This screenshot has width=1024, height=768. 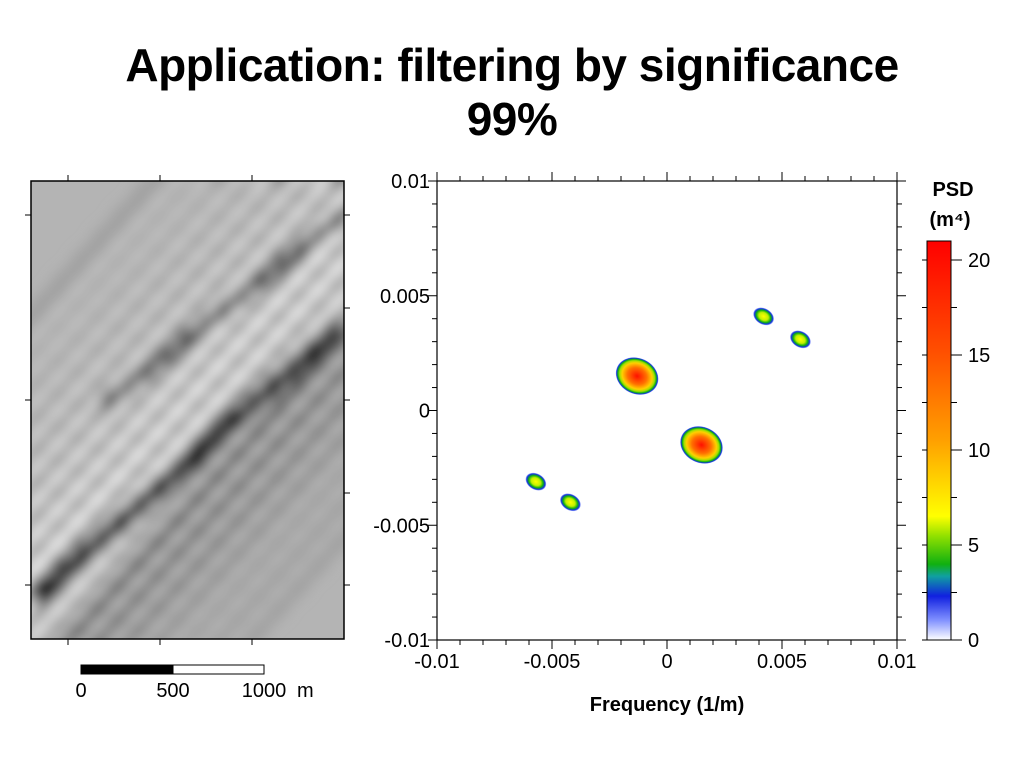 What do you see at coordinates (405, 297) in the screenshot?
I see `y-tick-label: 0.005` at bounding box center [405, 297].